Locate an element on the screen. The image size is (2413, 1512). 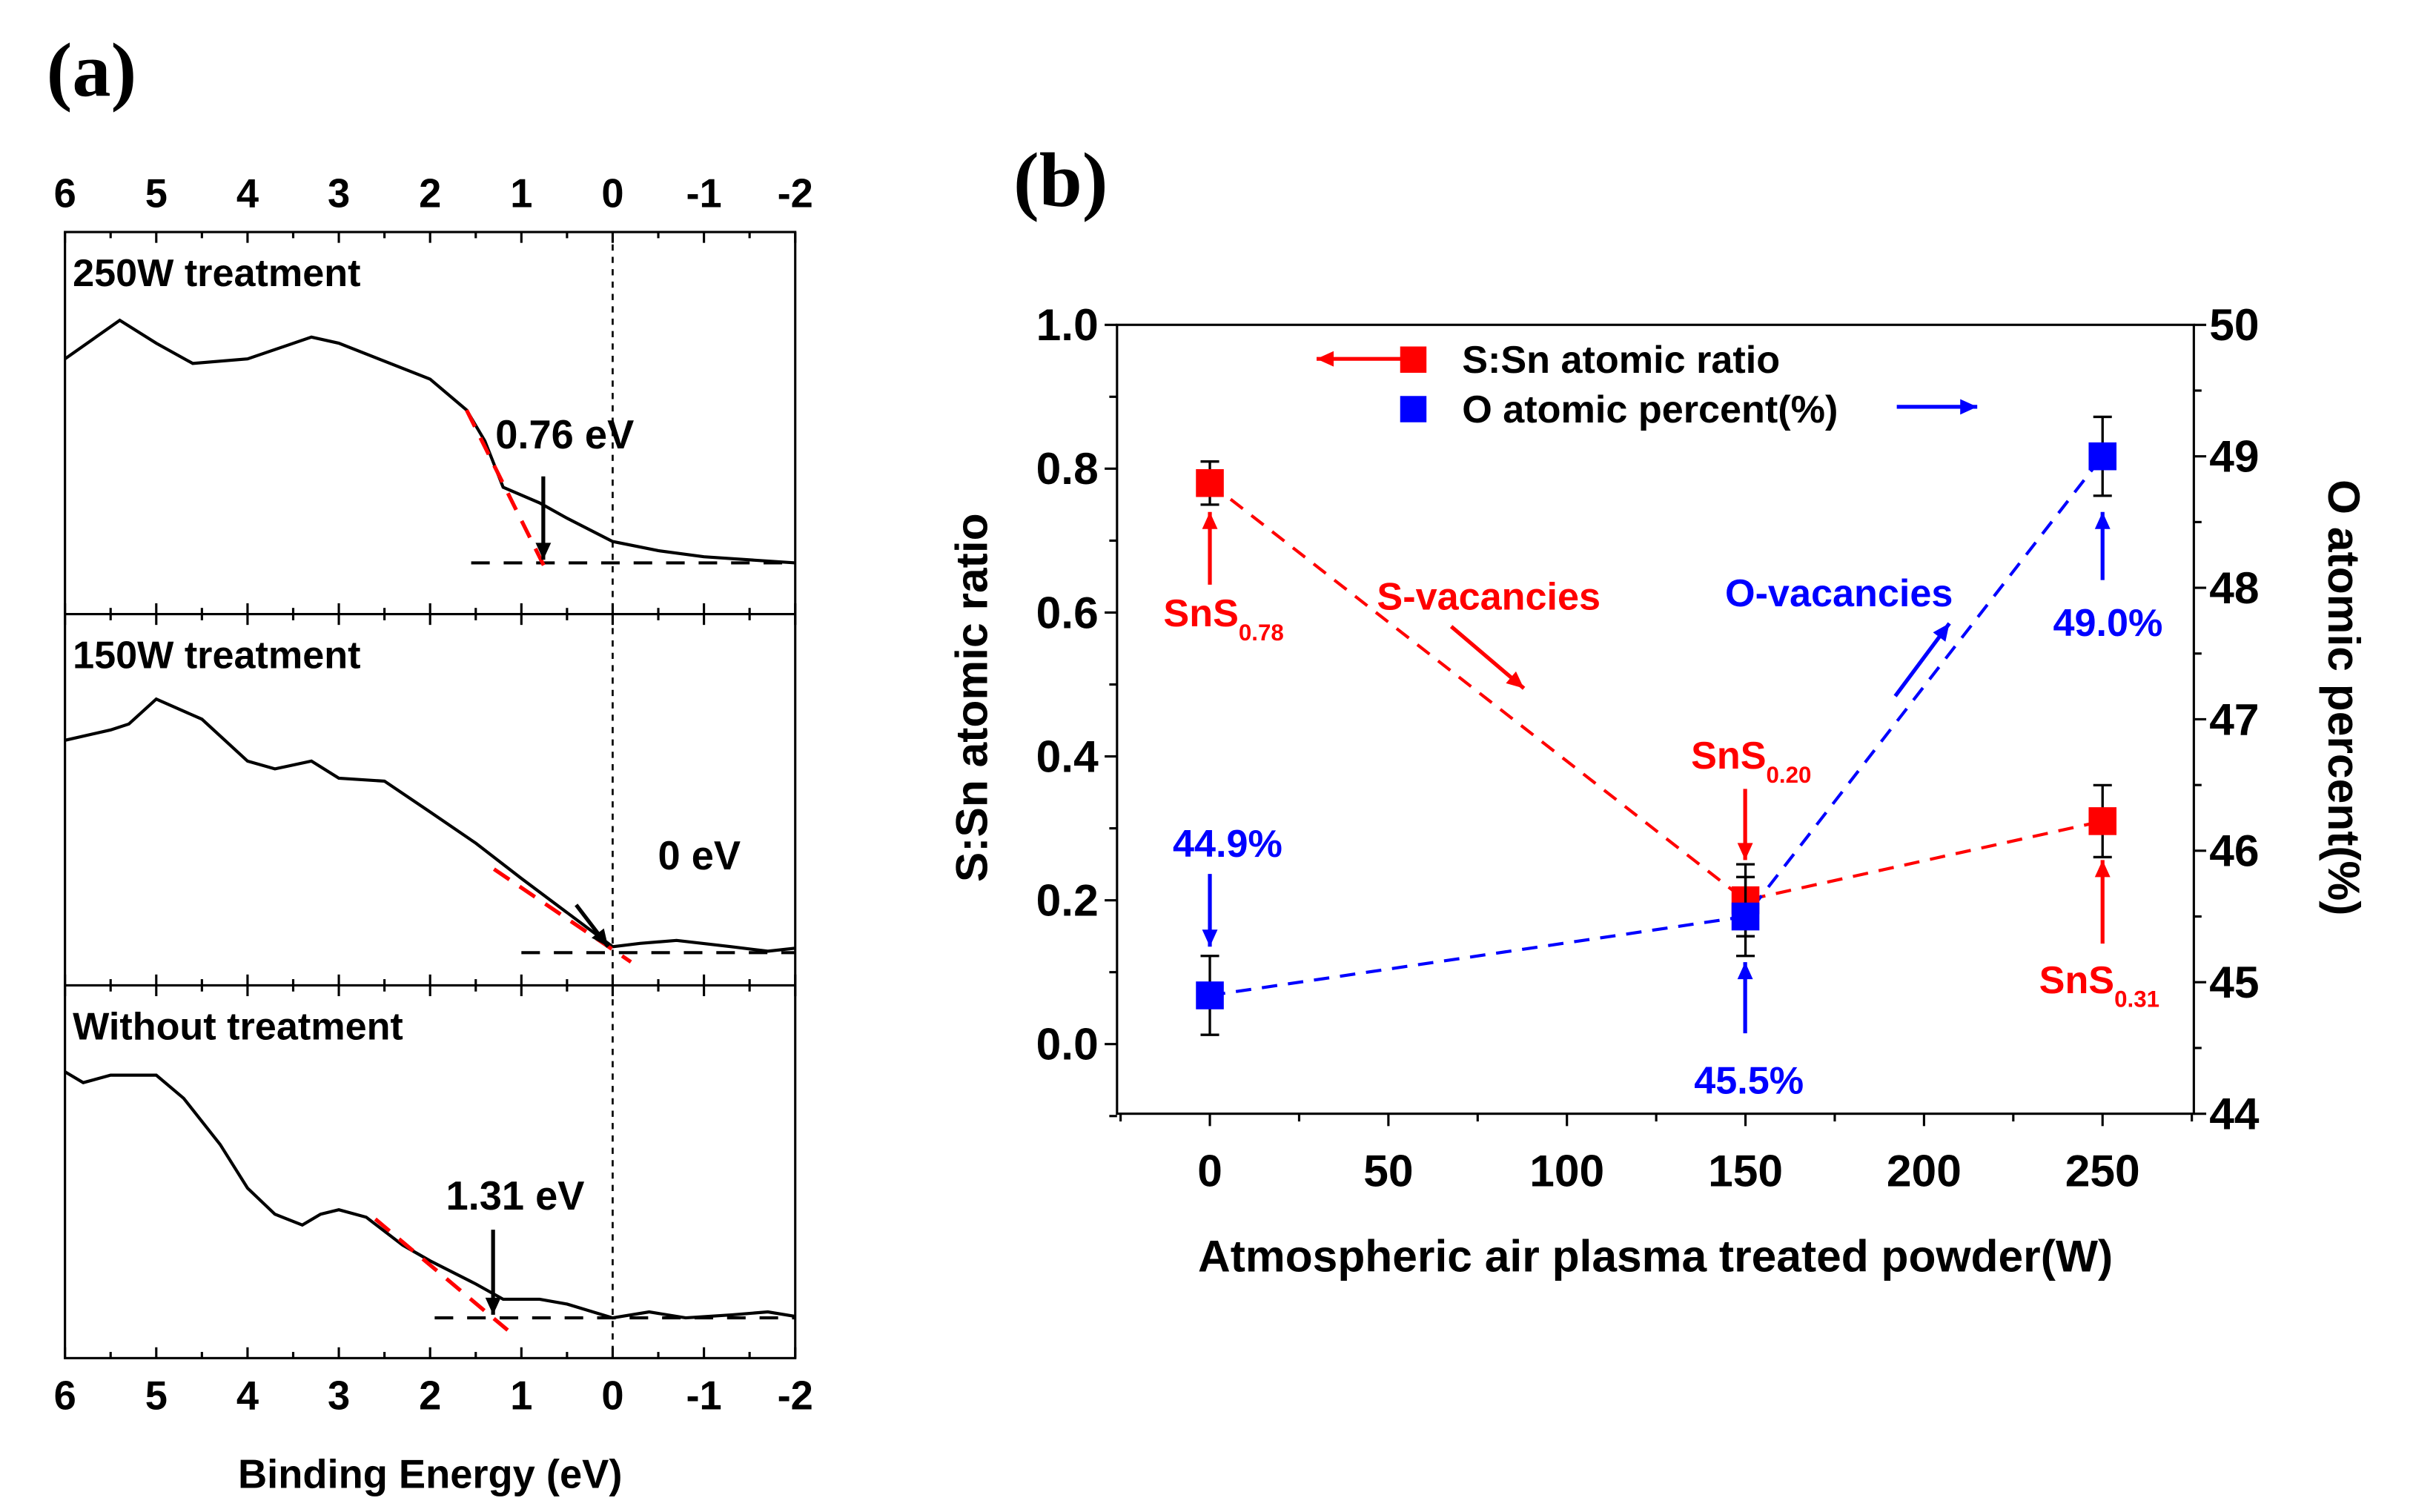
x-tick-label-bottom: -2 is located at coordinates (795, 1396).